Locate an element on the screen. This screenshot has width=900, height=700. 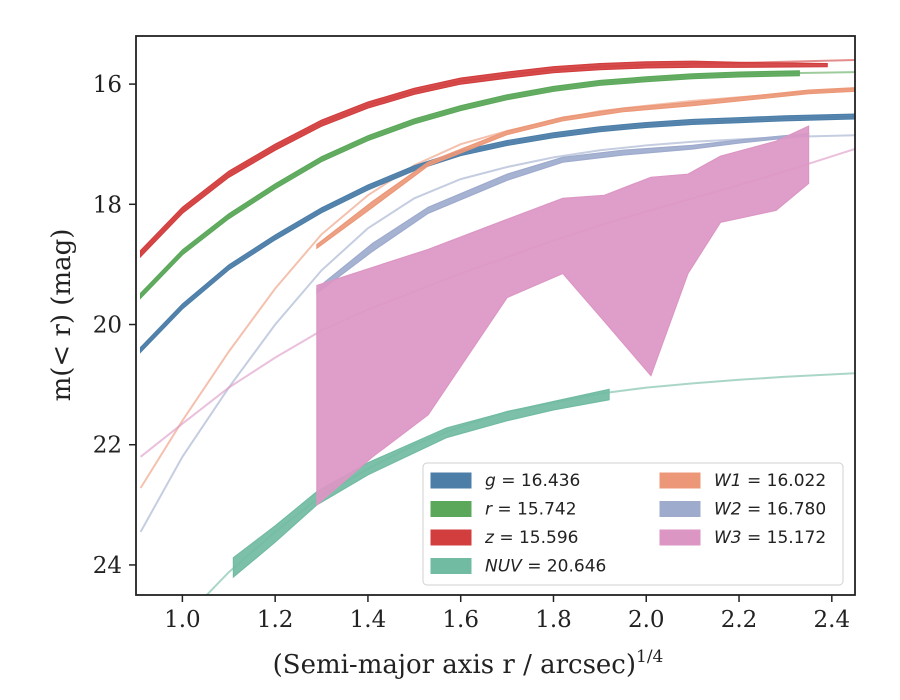
legend-value: = 15.596 is located at coordinates (536, 538).